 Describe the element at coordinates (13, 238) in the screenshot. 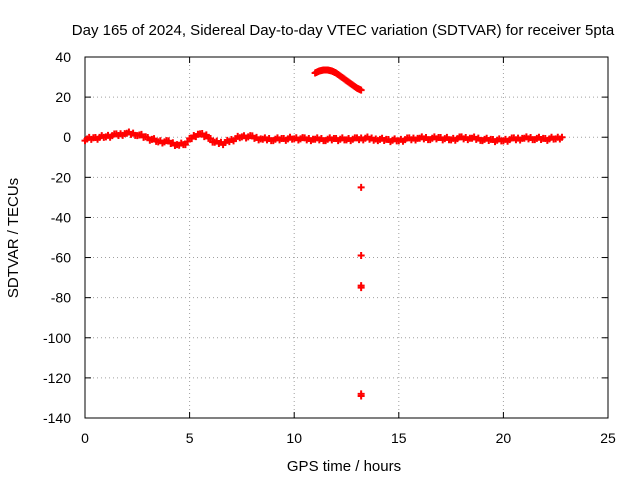

I see `y-axis-label: SDTVAR / TECUs` at that location.